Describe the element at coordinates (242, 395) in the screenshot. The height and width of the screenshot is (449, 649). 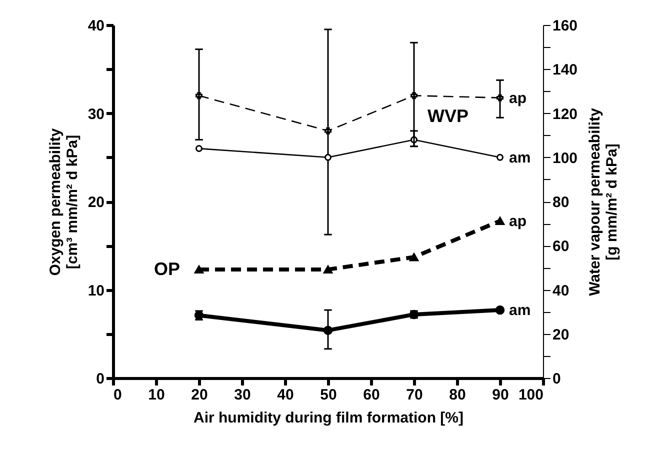
I see `x-tick-label: 30` at that location.